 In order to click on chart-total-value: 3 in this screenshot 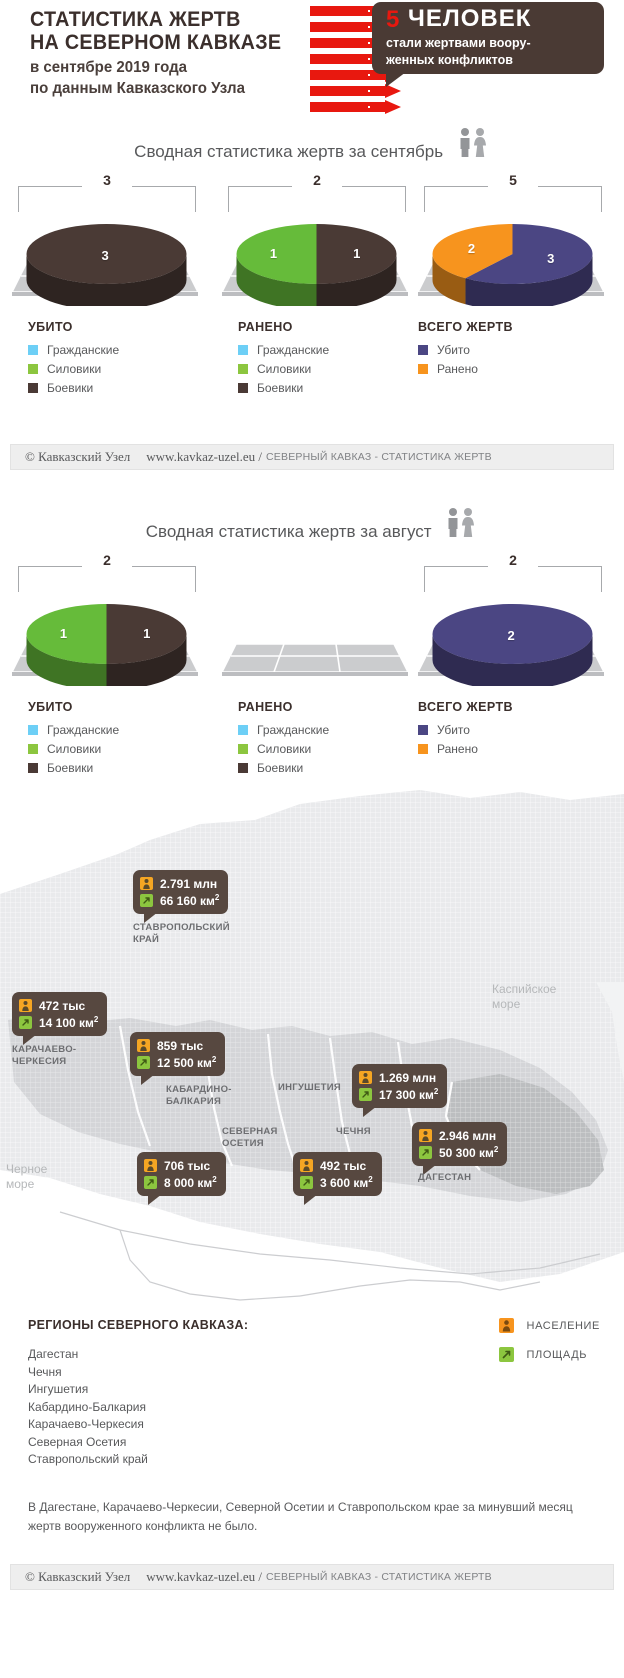, I will do `click(107, 180)`.